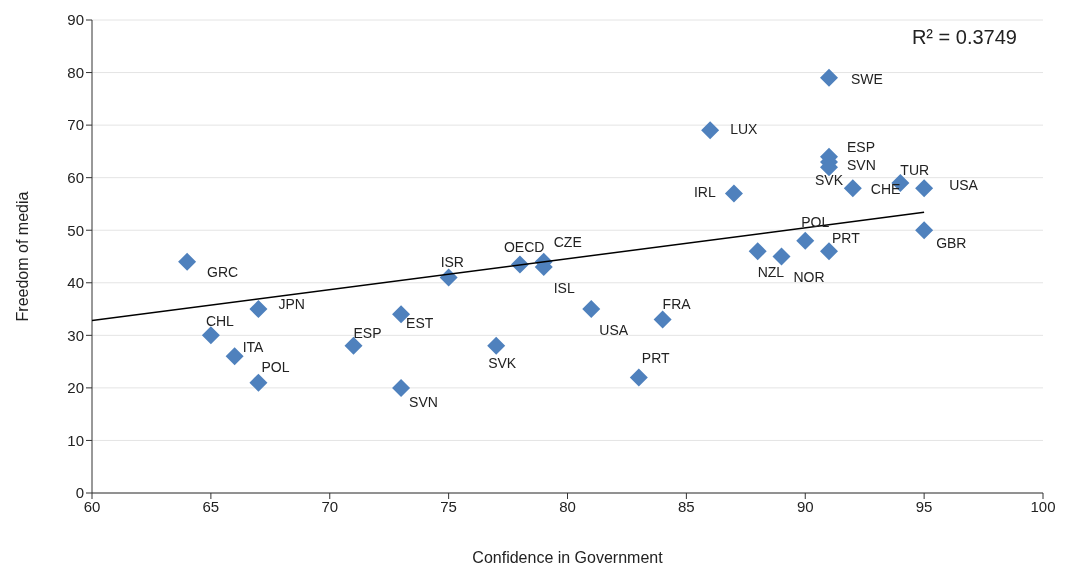  I want to click on data-label: CHL, so click(220, 321).